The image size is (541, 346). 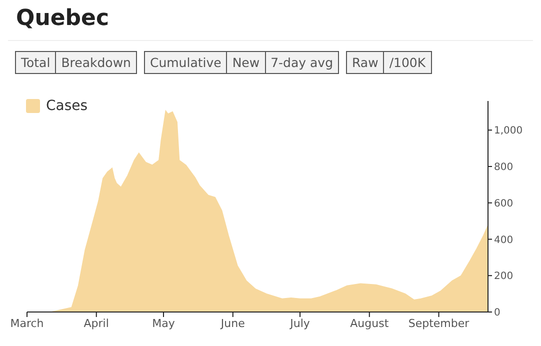 What do you see at coordinates (439, 323) in the screenshot?
I see `x-tick-label: September` at bounding box center [439, 323].